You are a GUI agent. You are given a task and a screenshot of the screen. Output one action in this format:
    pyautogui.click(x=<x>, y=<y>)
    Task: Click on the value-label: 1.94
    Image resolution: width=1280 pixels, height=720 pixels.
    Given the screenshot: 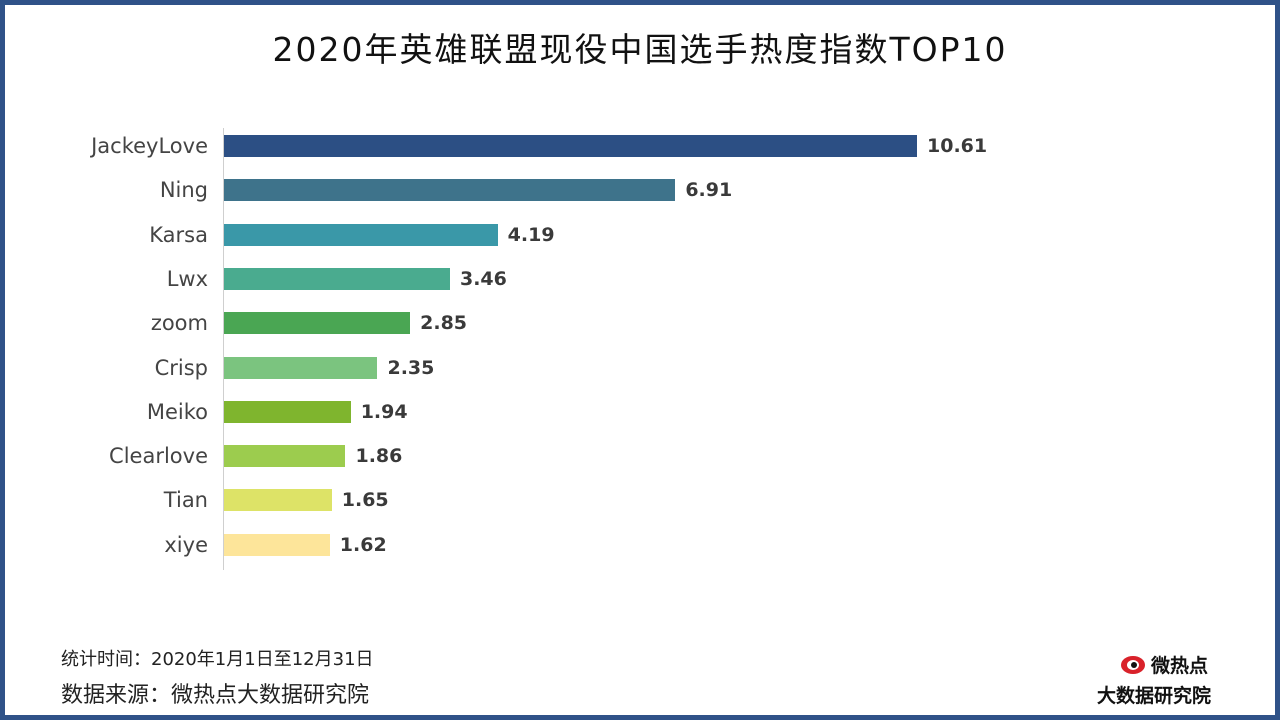 What is the action you would take?
    pyautogui.click(x=384, y=411)
    